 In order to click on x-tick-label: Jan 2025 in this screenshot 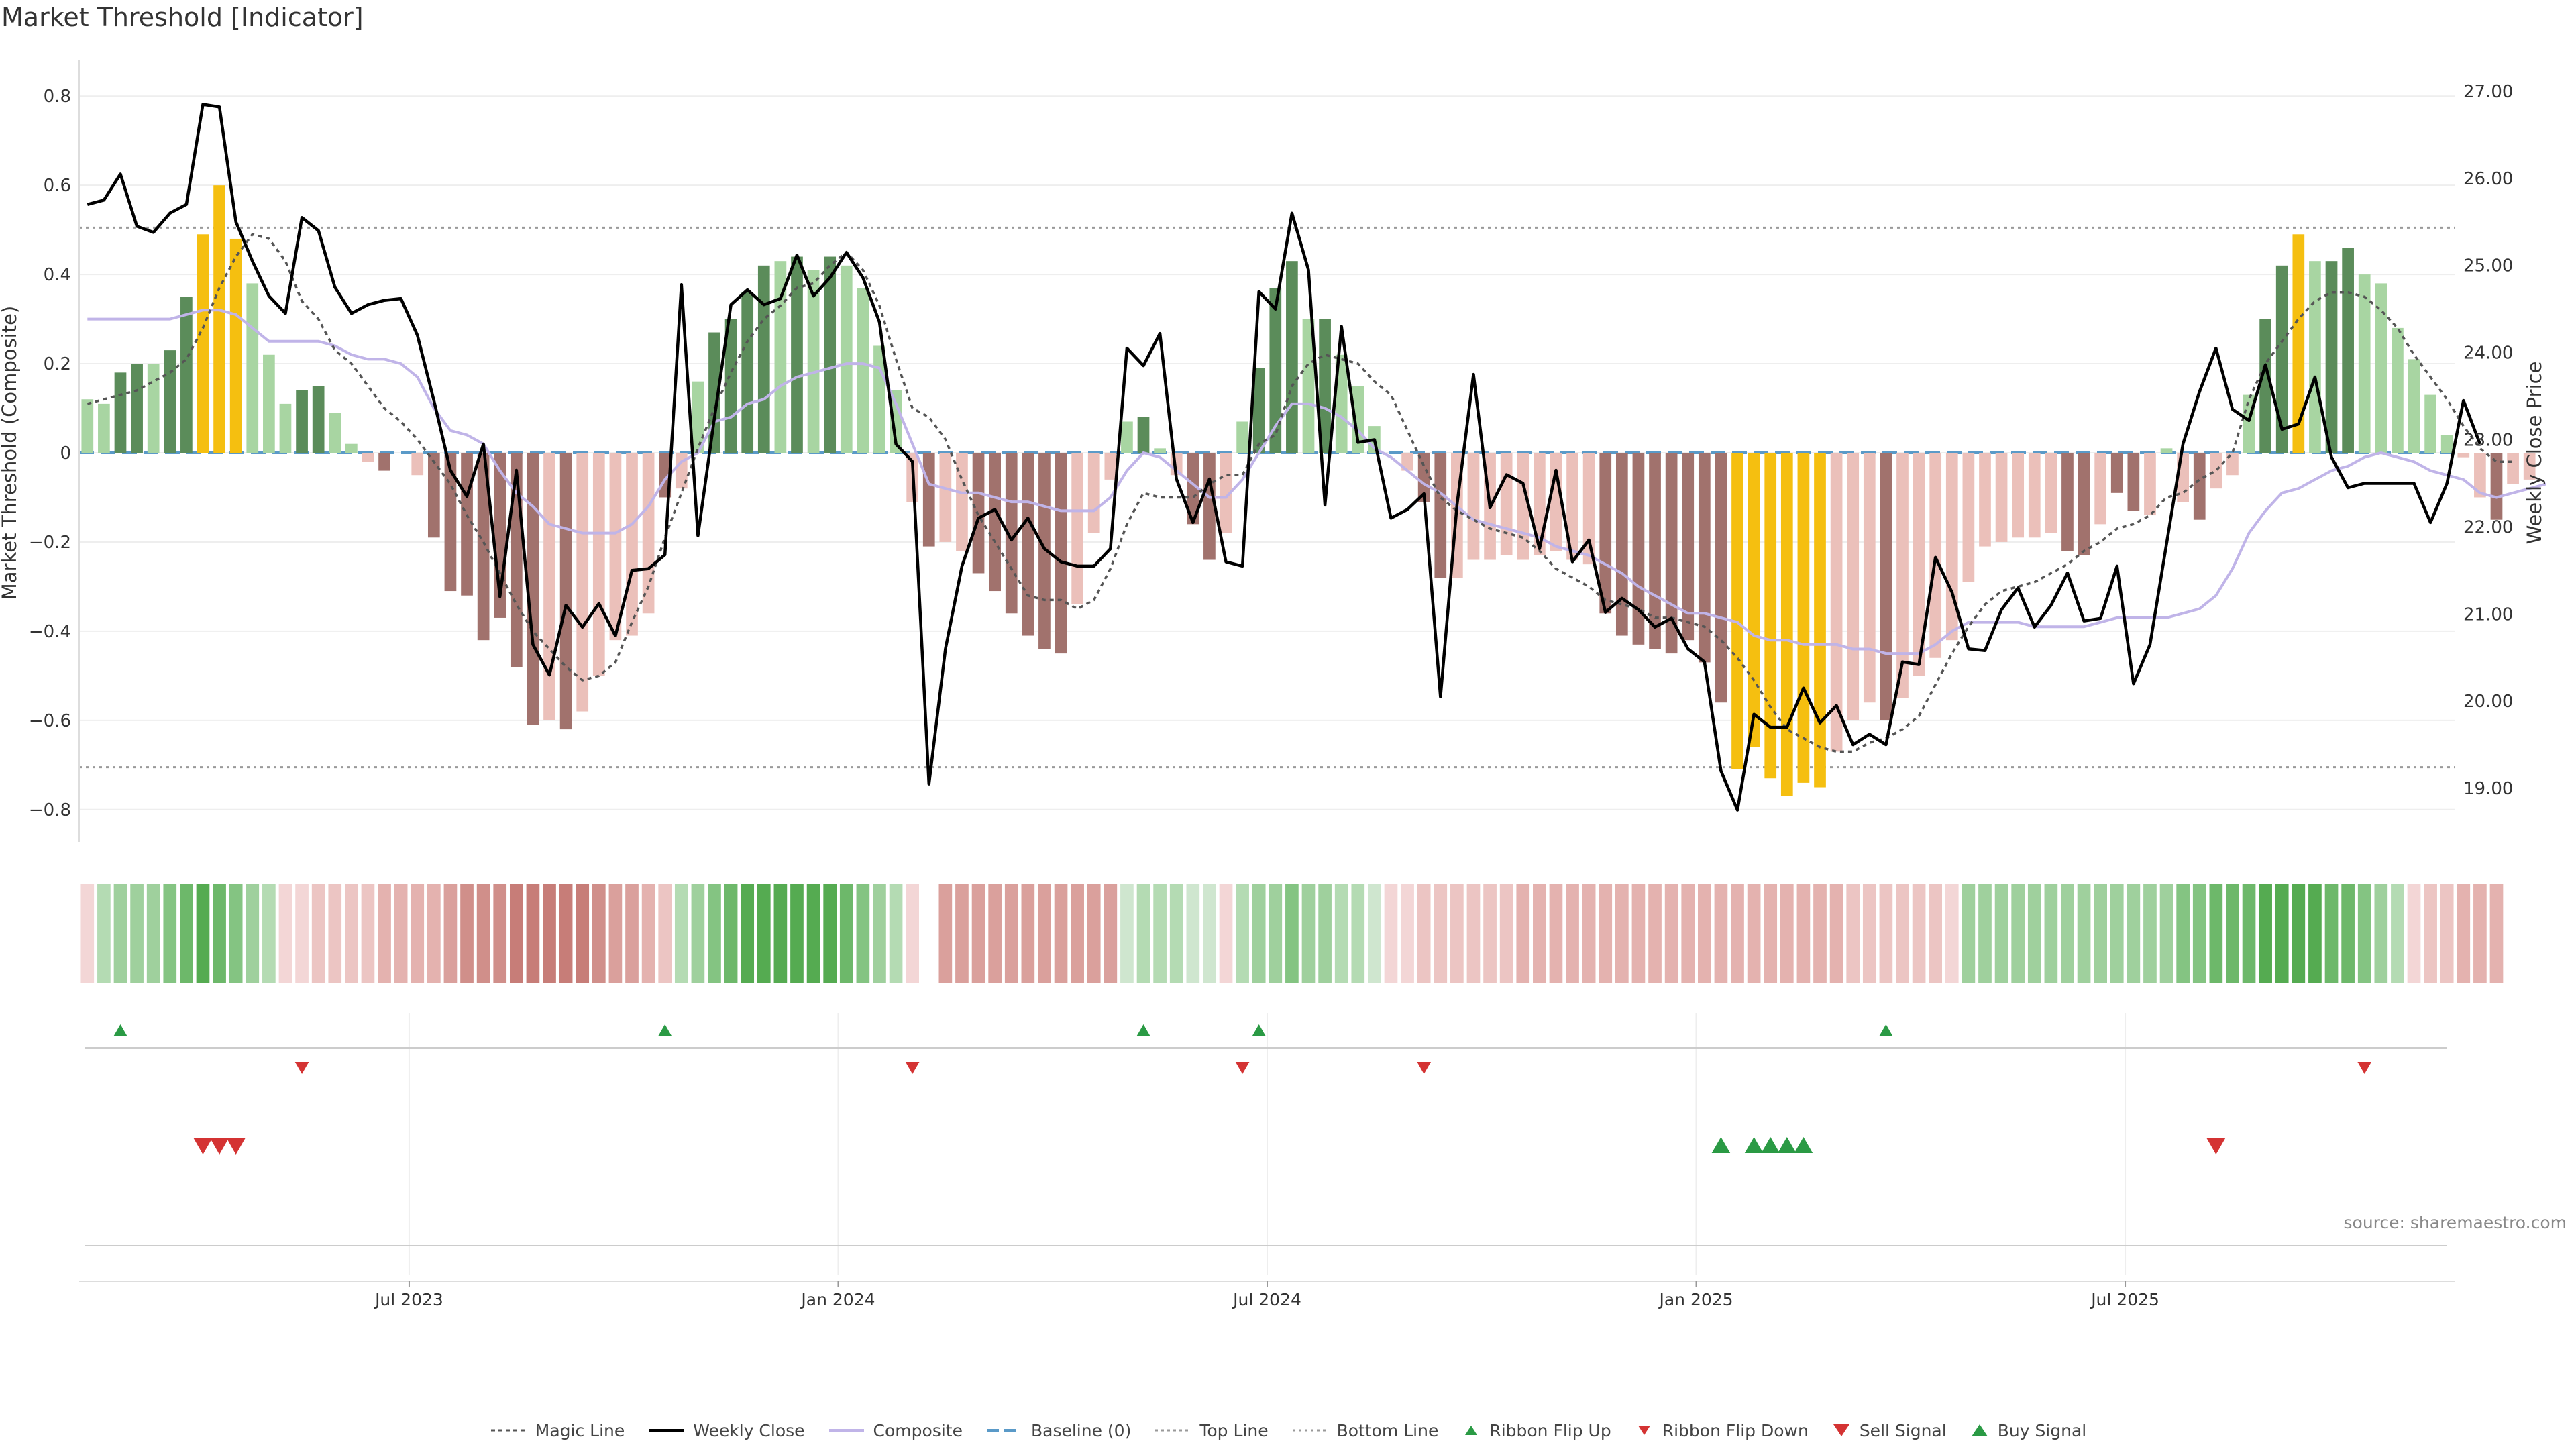, I will do `click(1695, 1299)`.